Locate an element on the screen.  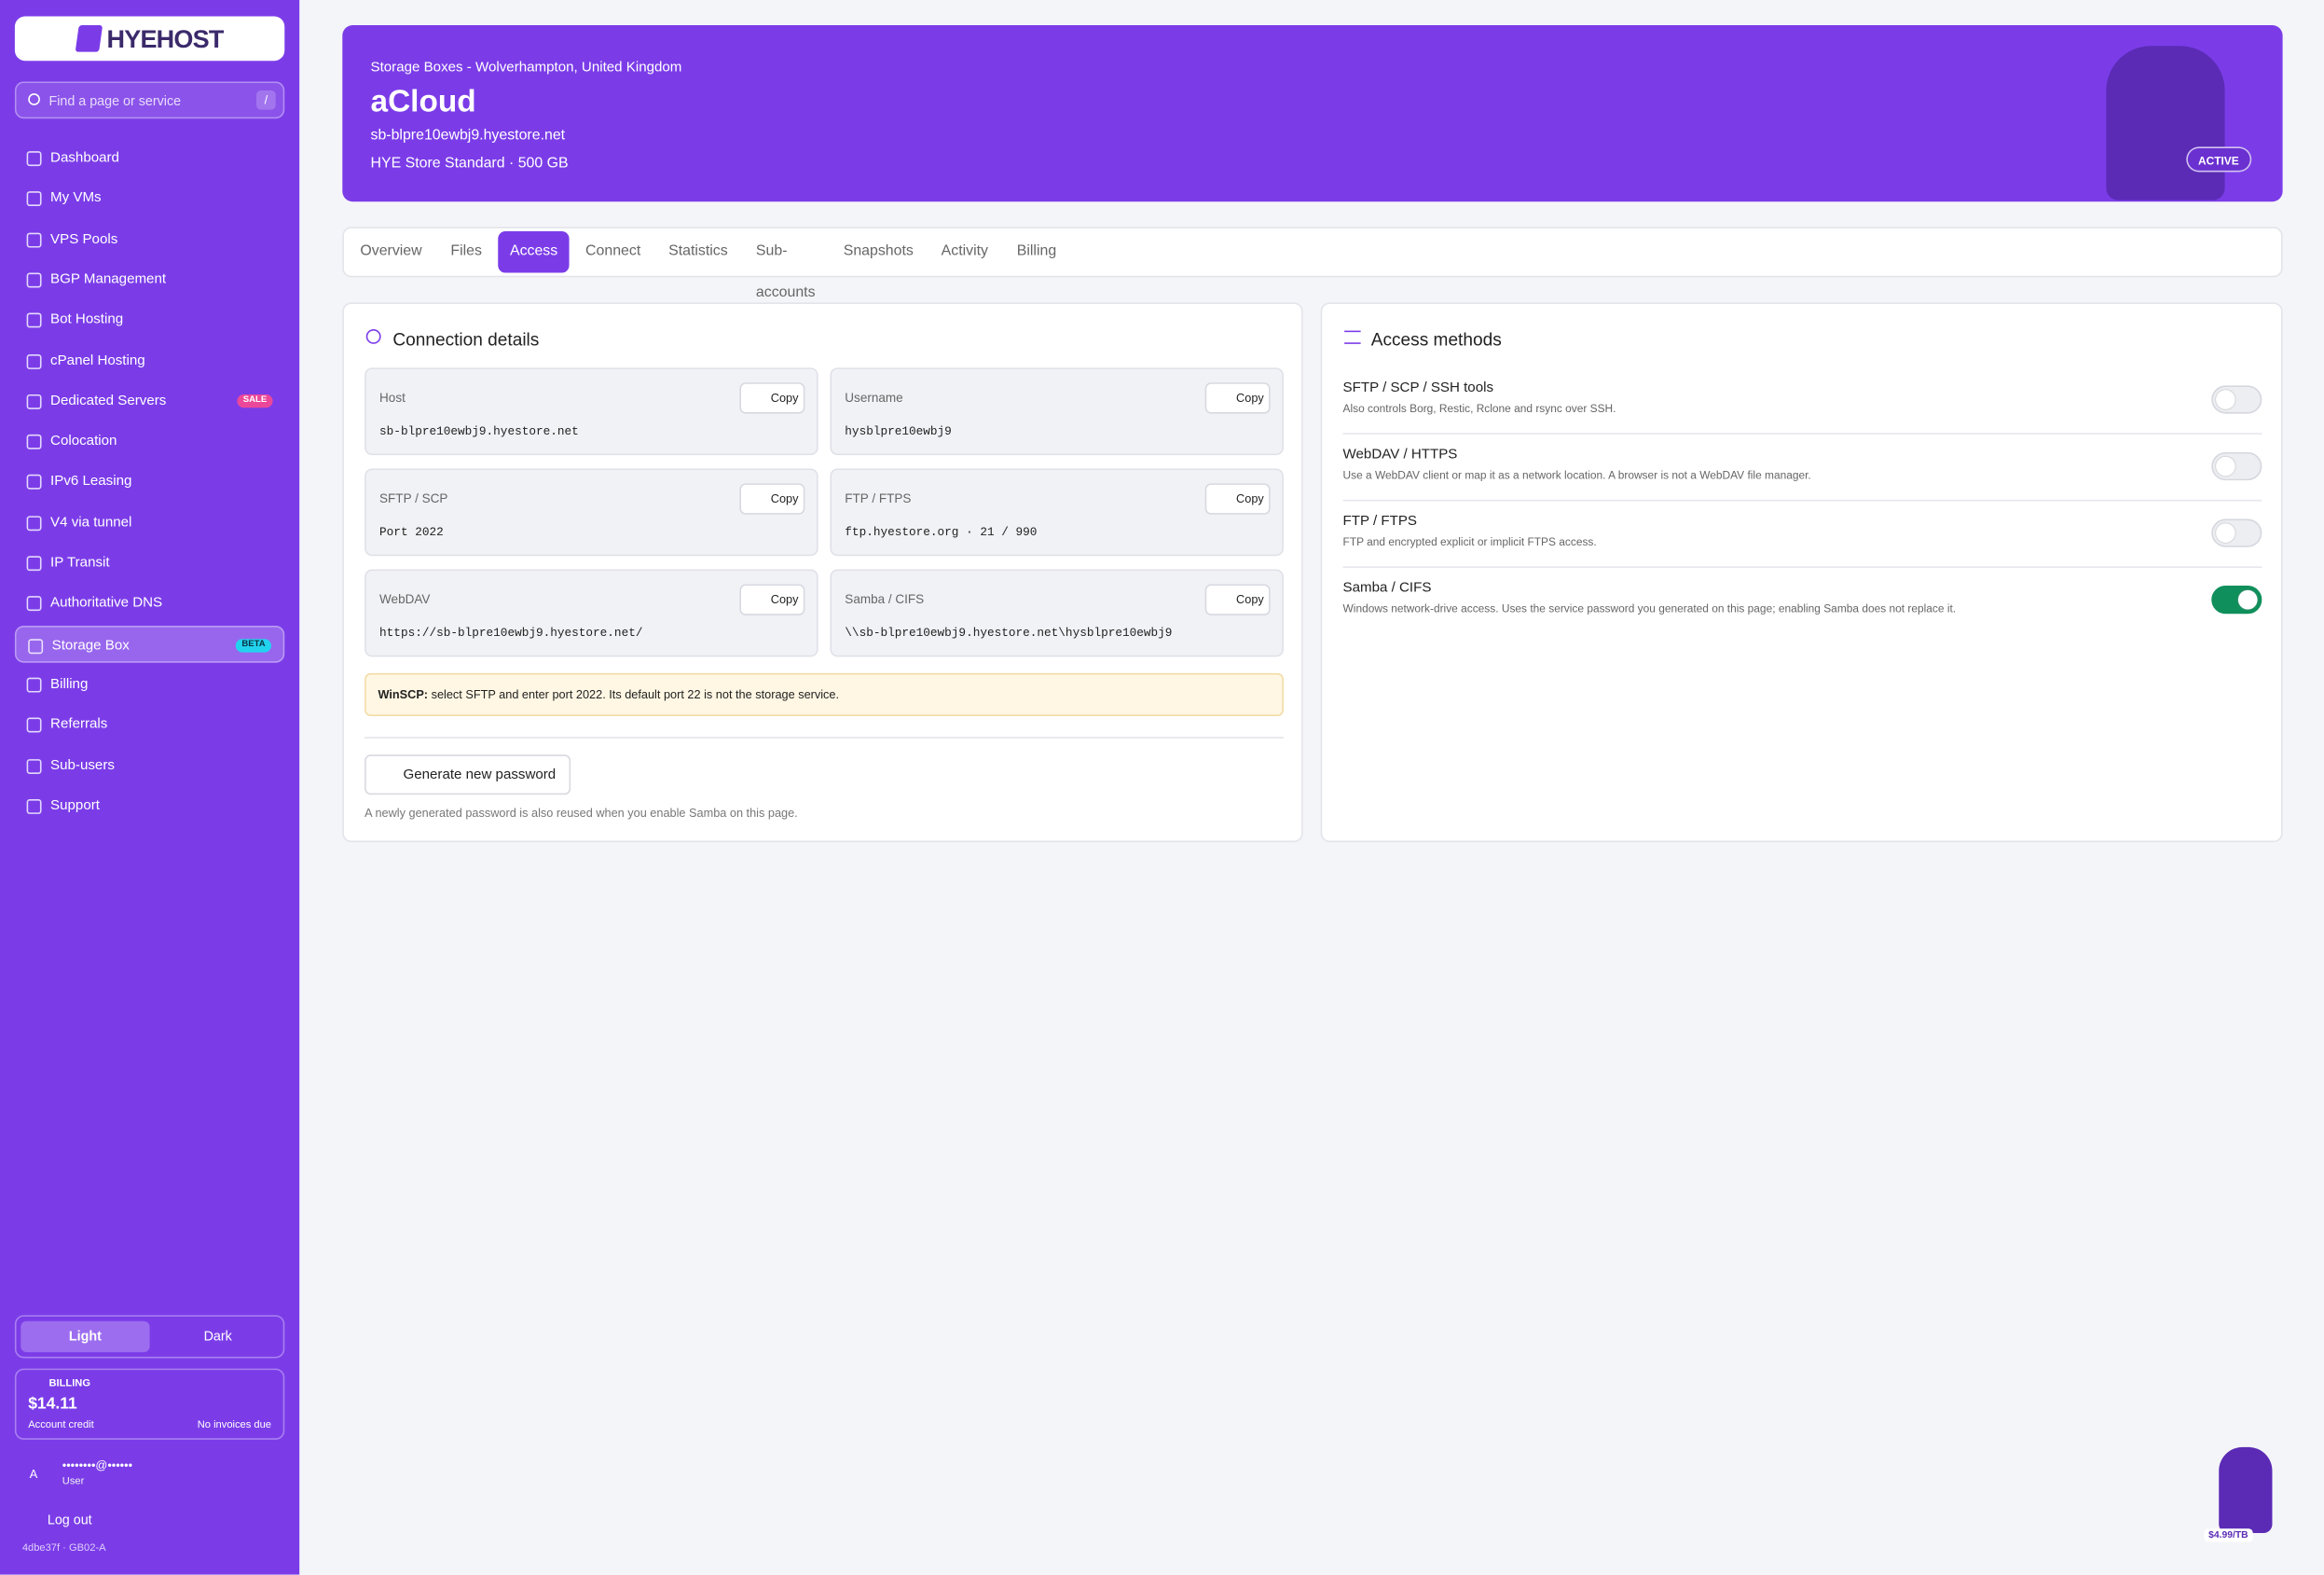
field-value: https://sb-blpre10ewbj9.hyestore.net/ is located at coordinates (511, 634).